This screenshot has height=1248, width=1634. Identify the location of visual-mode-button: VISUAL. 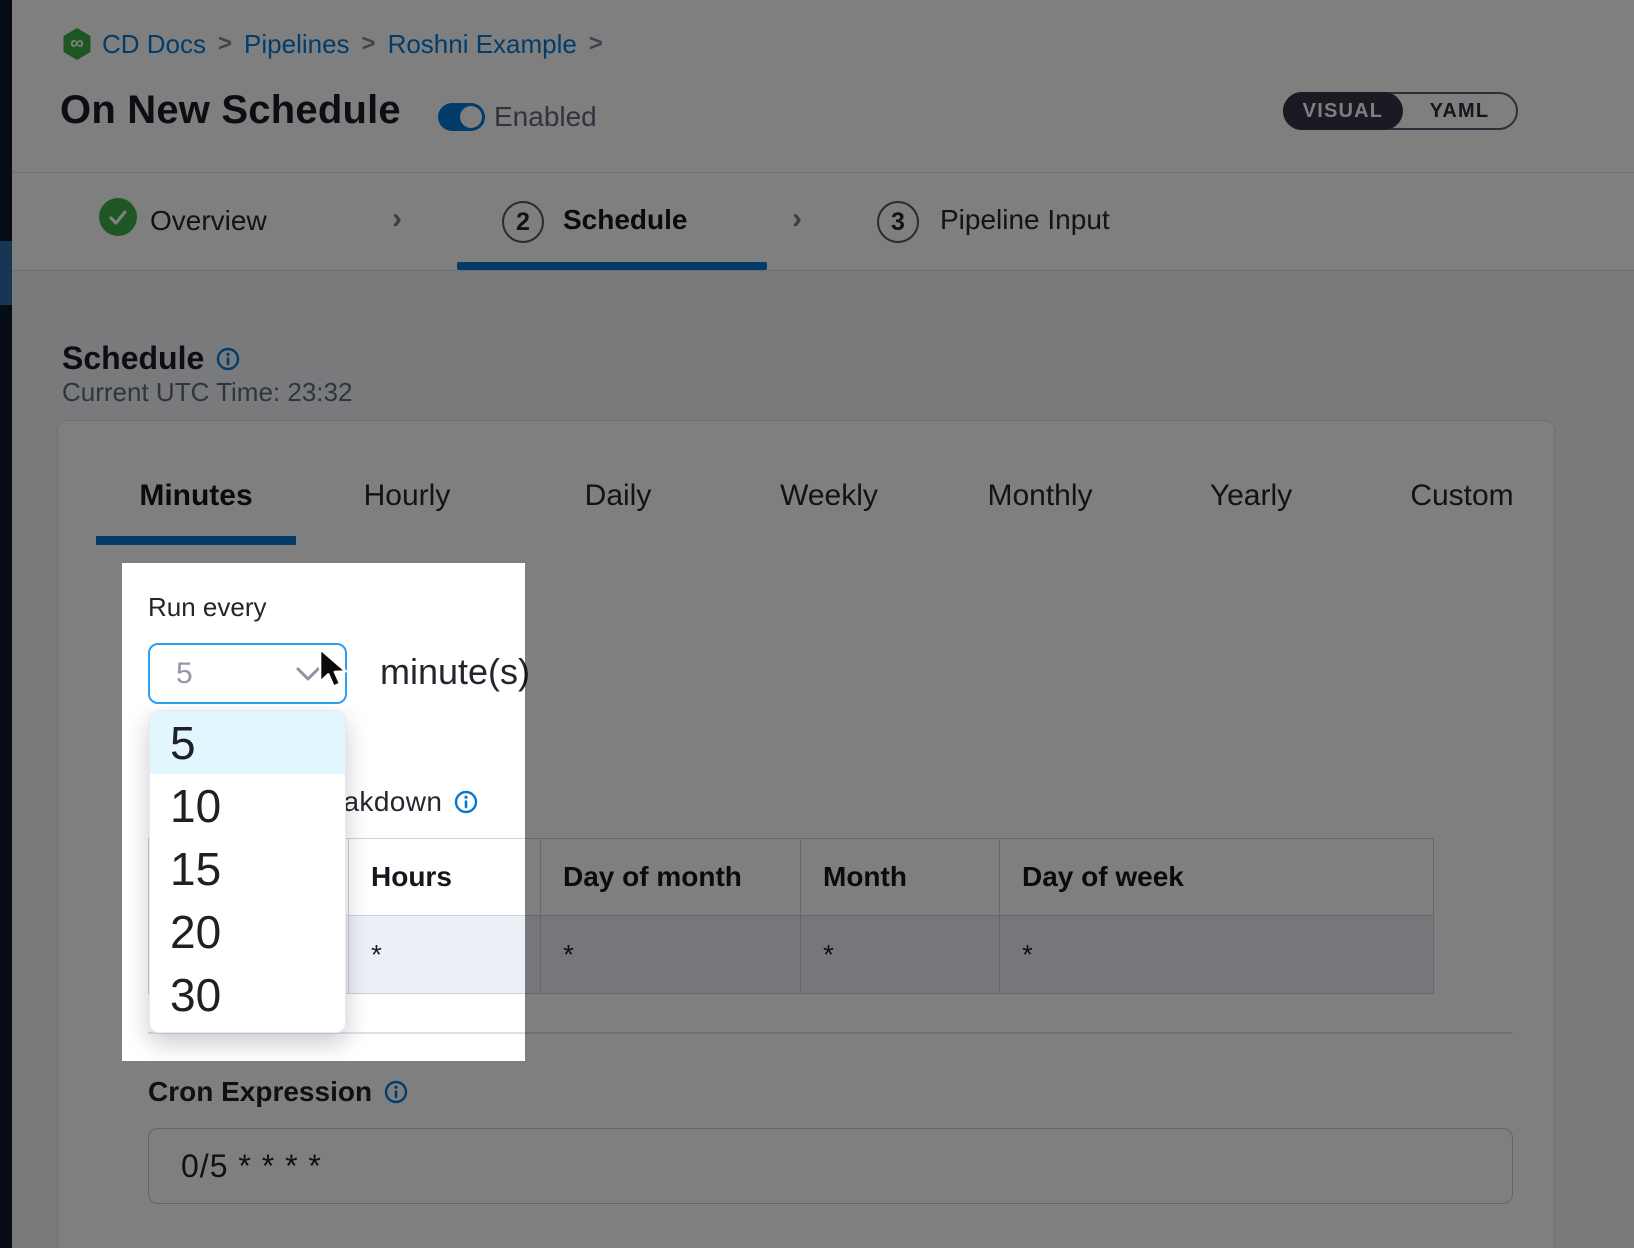
(1343, 111).